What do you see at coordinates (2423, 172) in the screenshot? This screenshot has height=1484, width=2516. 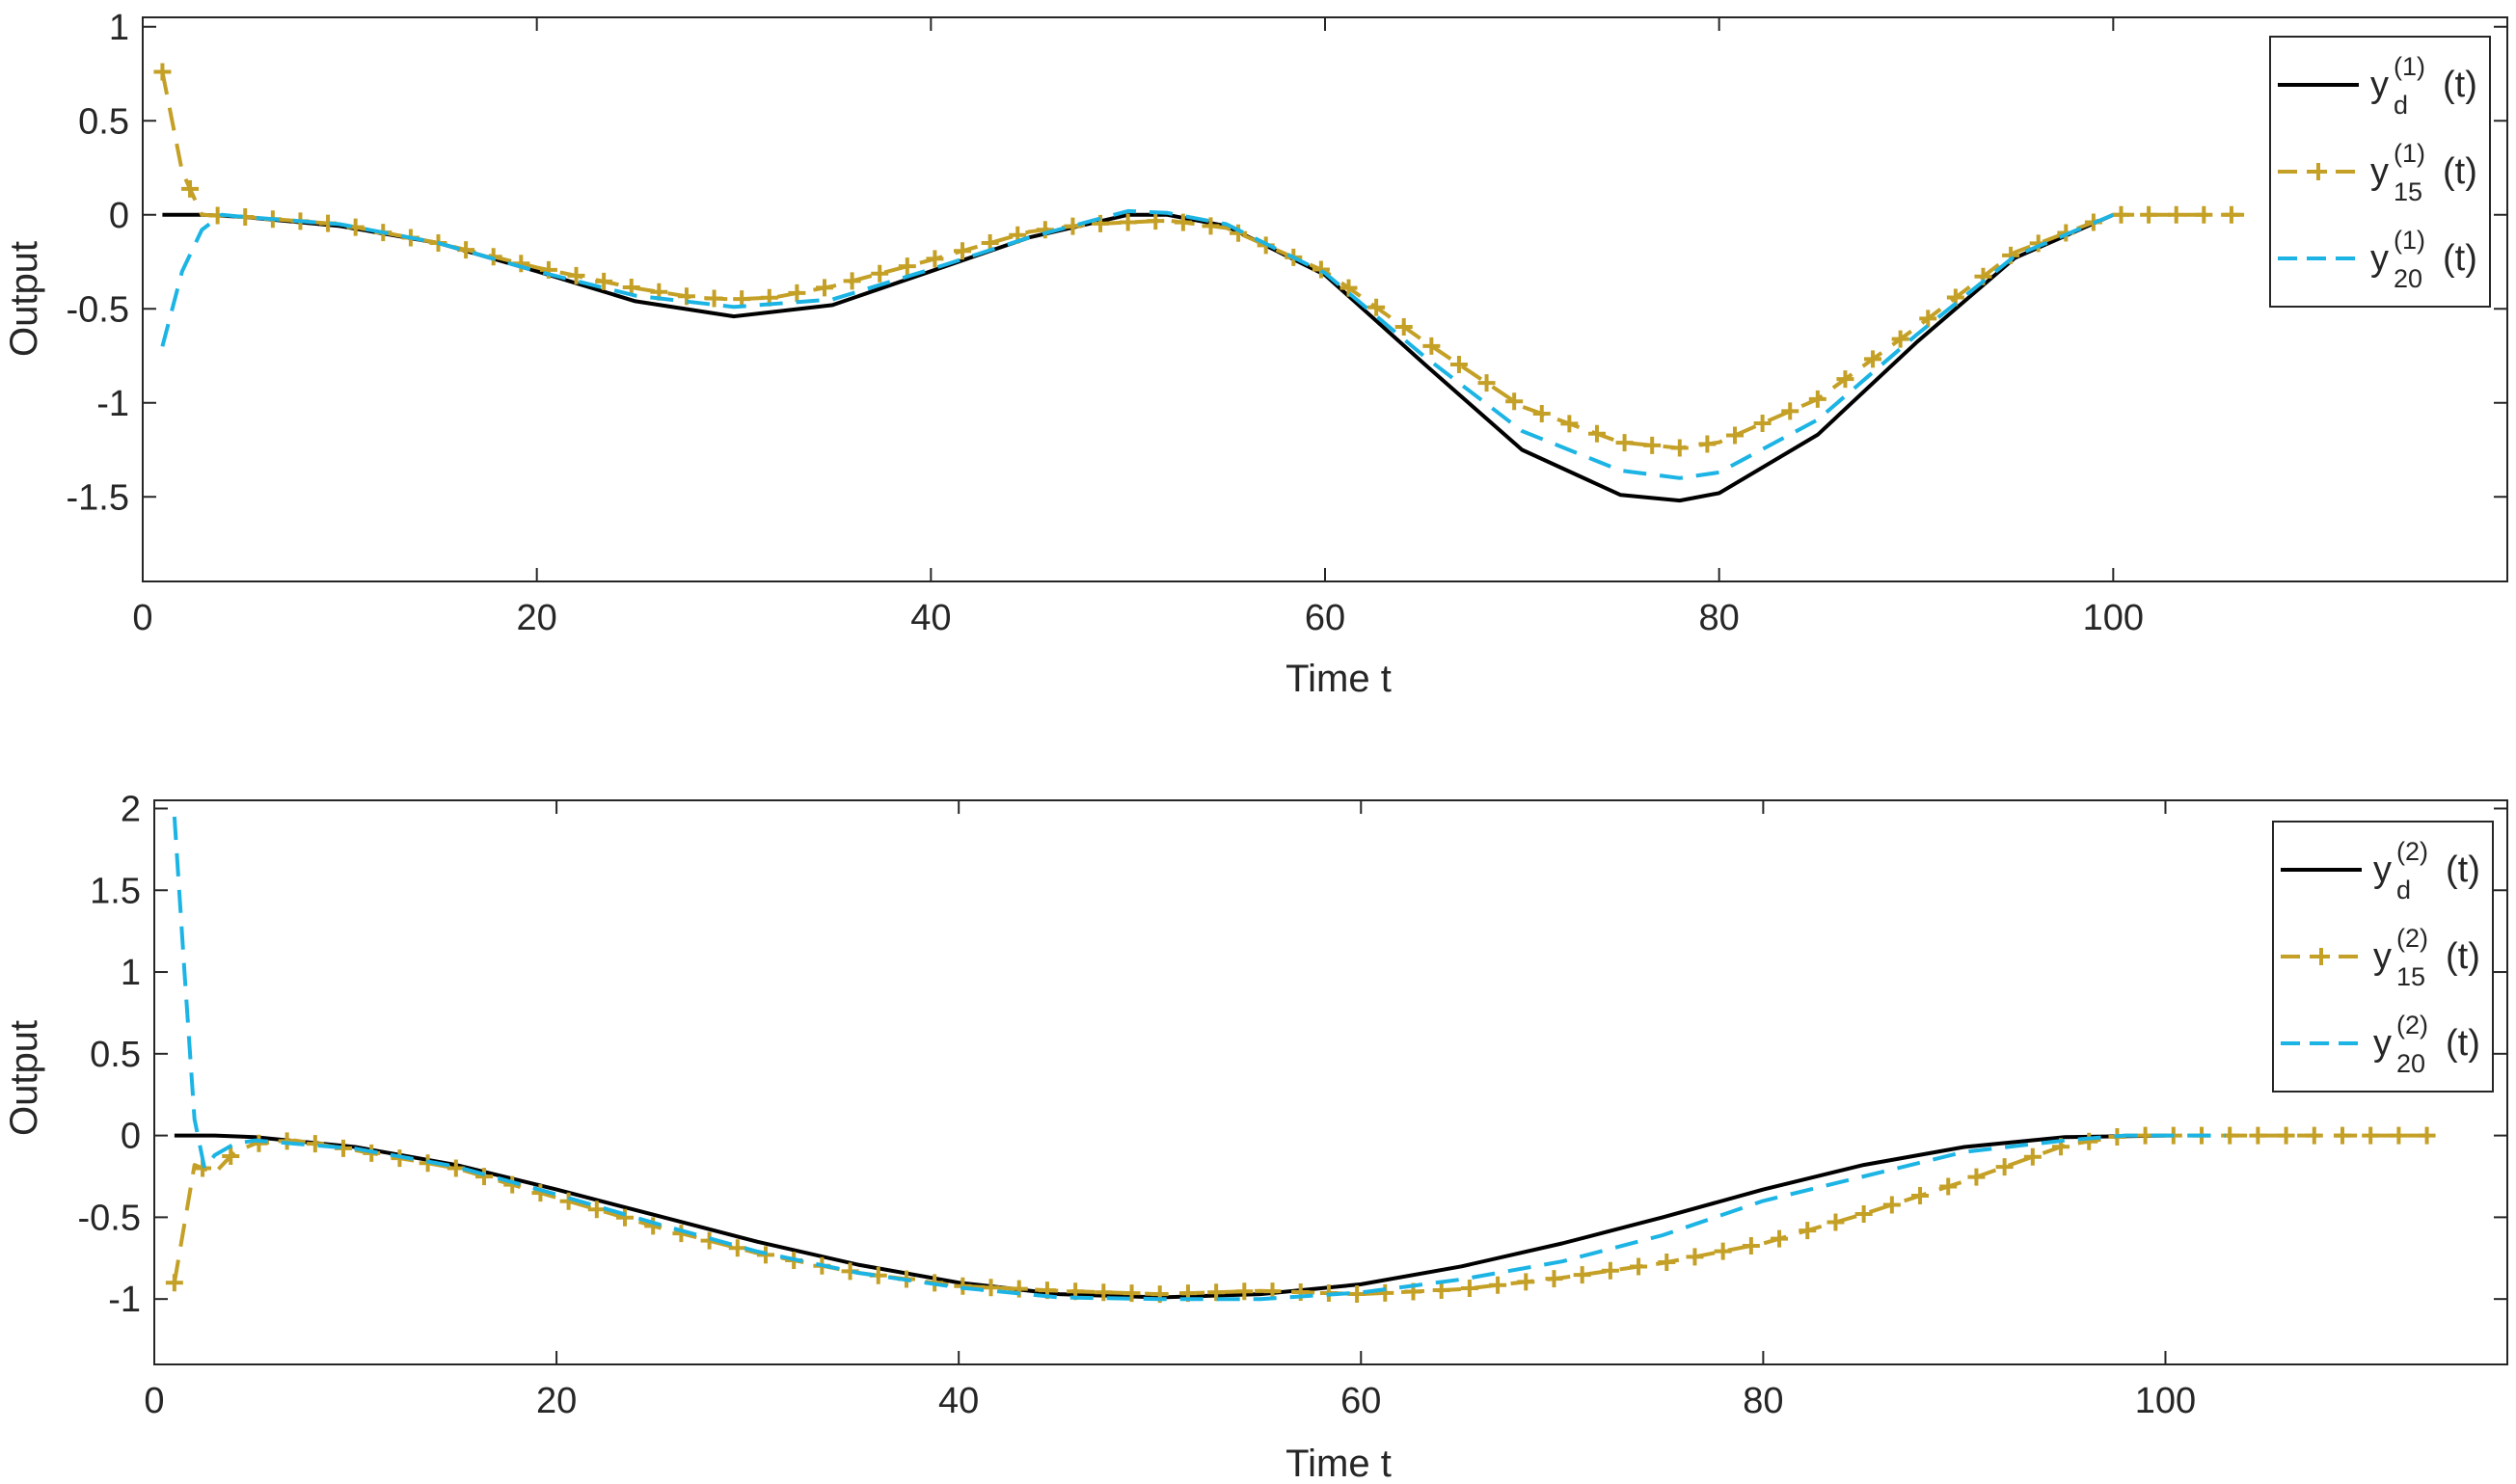 I see `legend-label-2: y (1) 15 (t)` at bounding box center [2423, 172].